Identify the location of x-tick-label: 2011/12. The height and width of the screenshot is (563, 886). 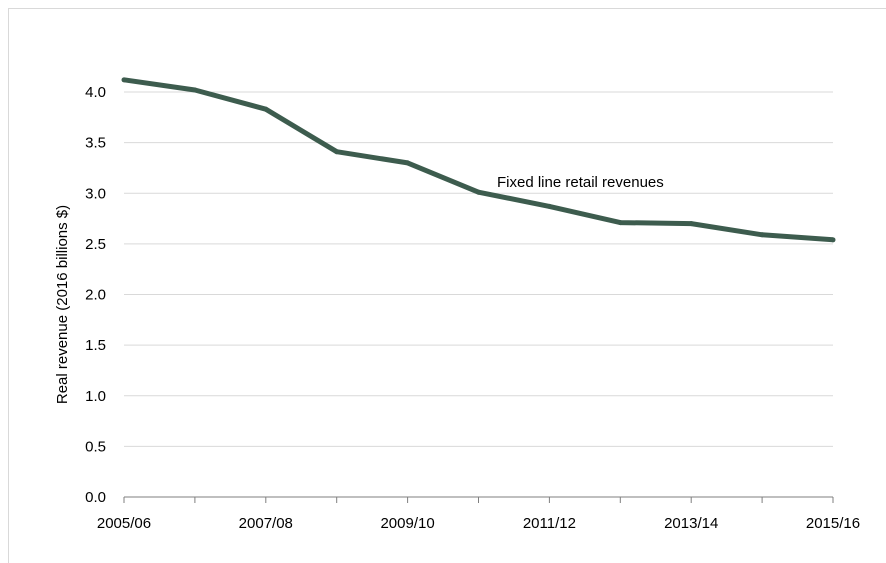
(549, 523).